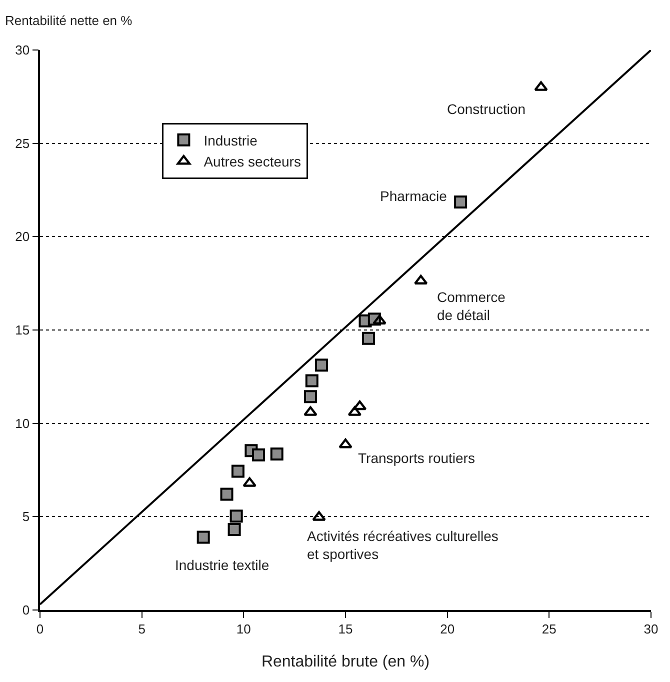 The height and width of the screenshot is (682, 670). What do you see at coordinates (40, 628) in the screenshot?
I see `x-tick-label: 0` at bounding box center [40, 628].